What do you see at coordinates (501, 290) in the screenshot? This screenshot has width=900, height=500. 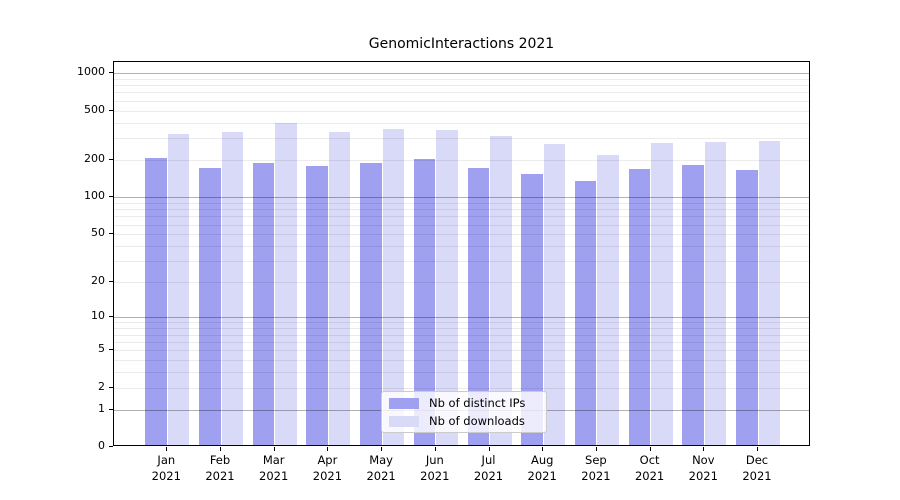 I see `bar-nb-of-downloads-jul-2021` at bounding box center [501, 290].